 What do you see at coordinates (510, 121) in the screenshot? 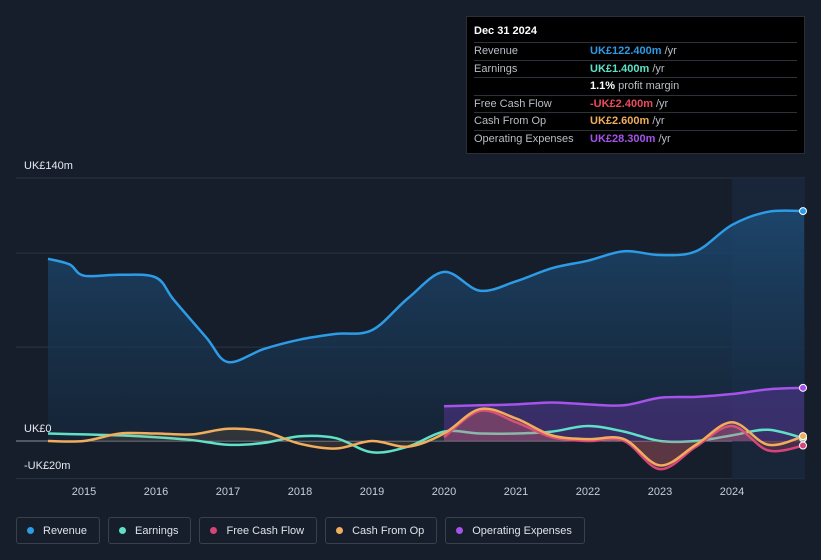
I see `tooltip-row-label: Cash From Op` at bounding box center [510, 121].